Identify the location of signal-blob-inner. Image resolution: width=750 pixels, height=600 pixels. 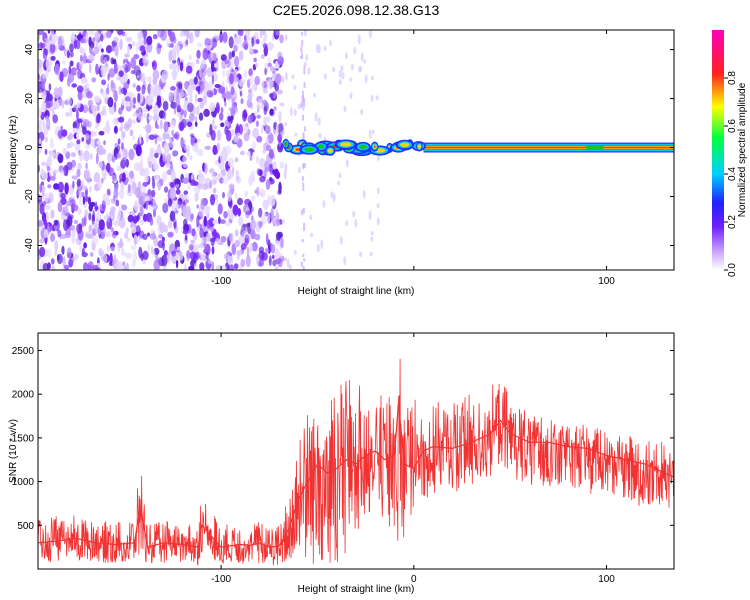
(346, 144).